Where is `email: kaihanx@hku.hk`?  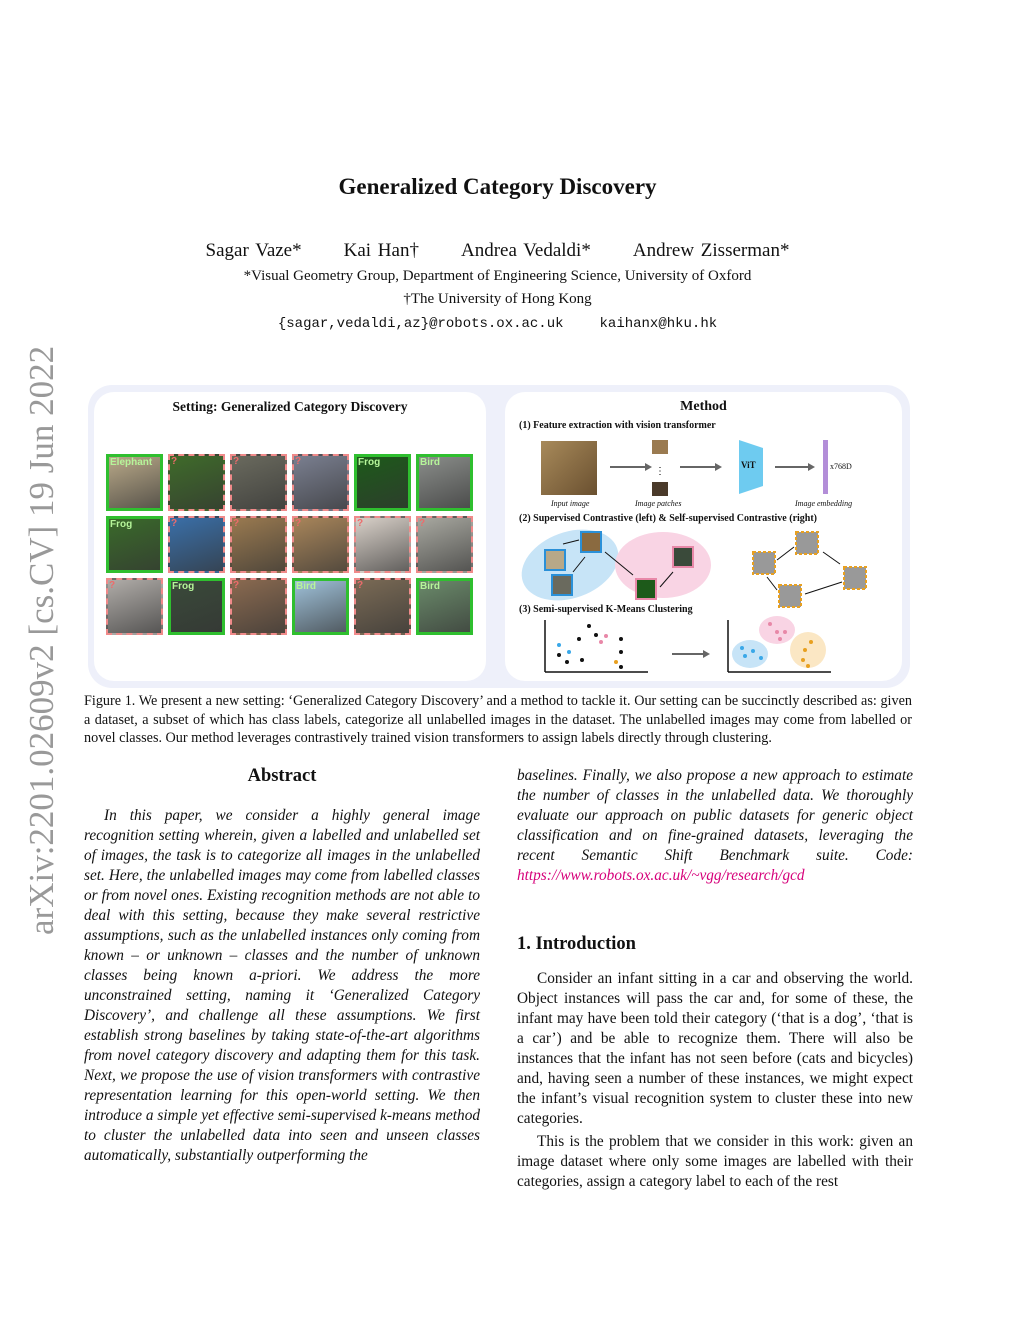
email: kaihanx@hku.hk is located at coordinates (658, 324).